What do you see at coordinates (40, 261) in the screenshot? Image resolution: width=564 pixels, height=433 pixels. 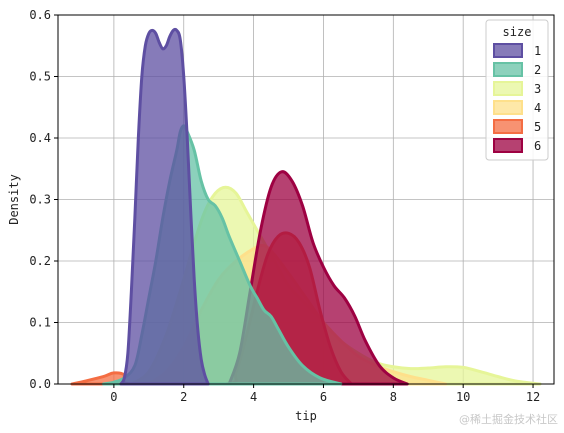 I see `y-tick-label: 0.2` at bounding box center [40, 261].